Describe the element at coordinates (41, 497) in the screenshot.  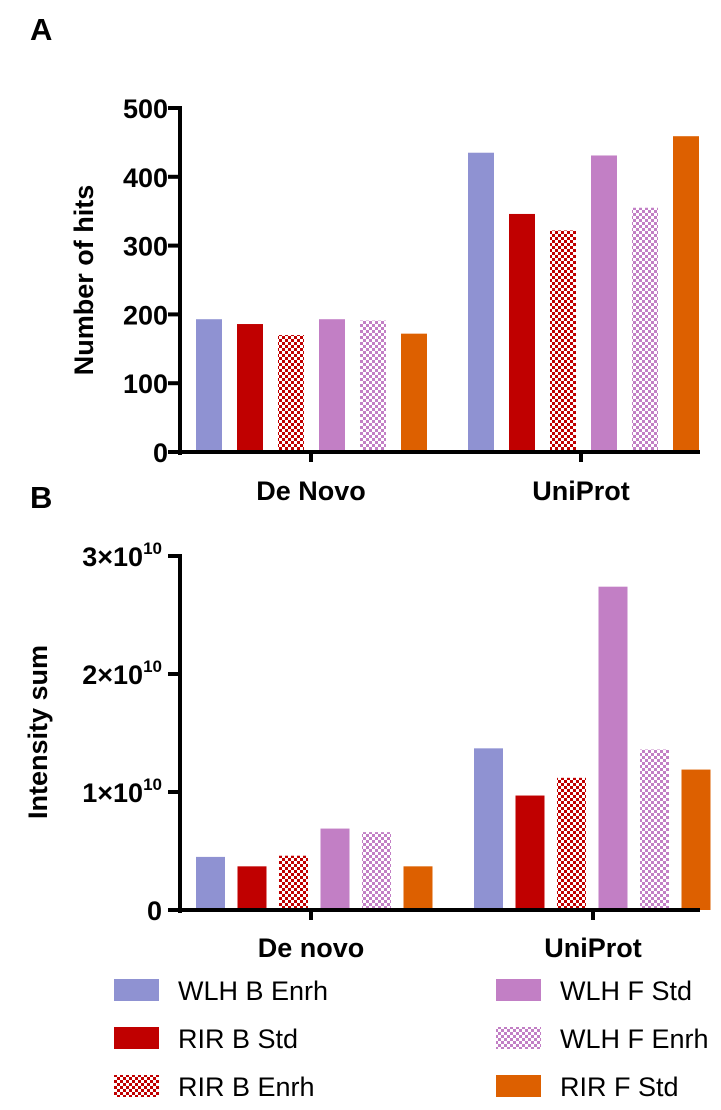
I see `panel-letter: B` at that location.